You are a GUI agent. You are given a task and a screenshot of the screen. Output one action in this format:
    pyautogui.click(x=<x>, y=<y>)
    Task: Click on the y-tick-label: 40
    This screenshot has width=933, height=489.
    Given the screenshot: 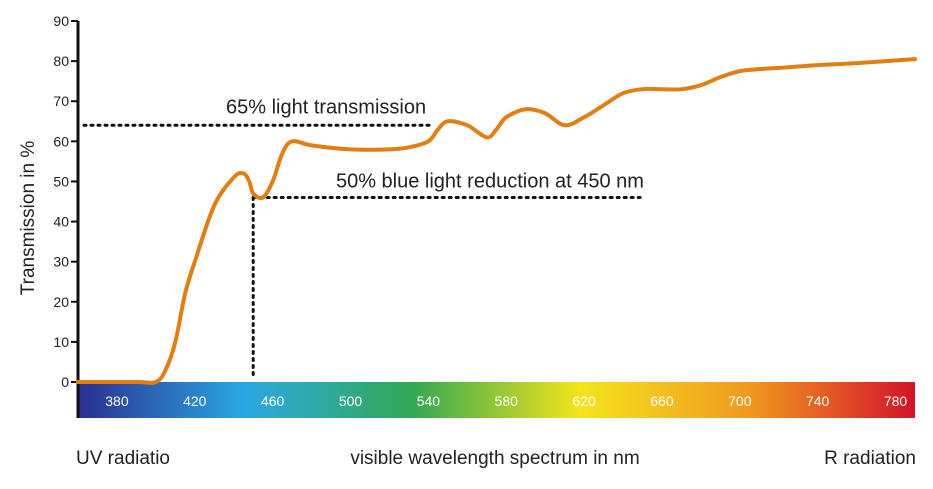 What is the action you would take?
    pyautogui.click(x=61, y=222)
    